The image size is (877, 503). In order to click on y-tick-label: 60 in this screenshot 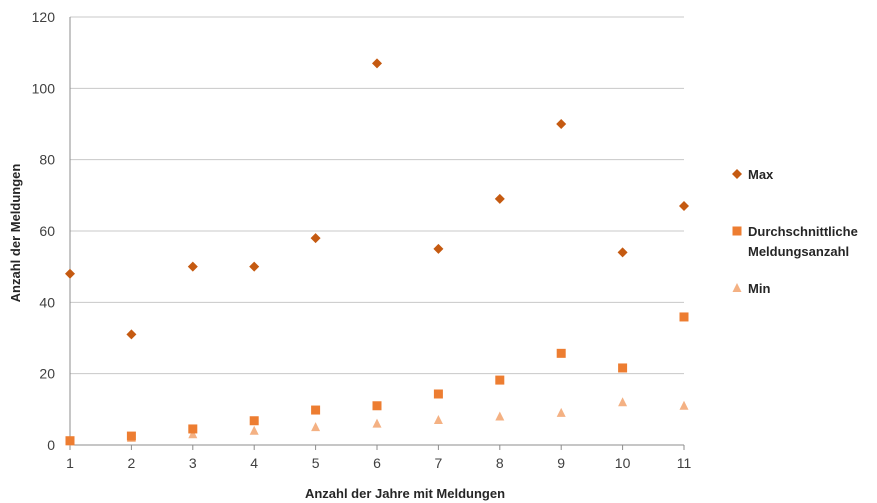, I will do `click(47, 231)`.